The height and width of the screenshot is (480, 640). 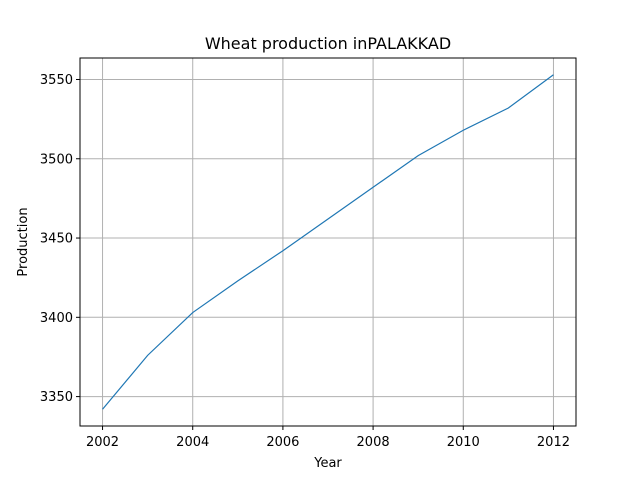 I want to click on y-tick-label: 3550, so click(x=56, y=80).